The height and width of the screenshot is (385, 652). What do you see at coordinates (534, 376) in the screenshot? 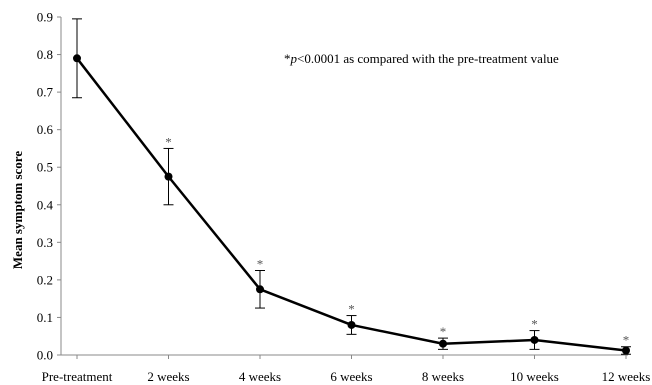
I see `x-tick-label: 10 weeks` at bounding box center [534, 376].